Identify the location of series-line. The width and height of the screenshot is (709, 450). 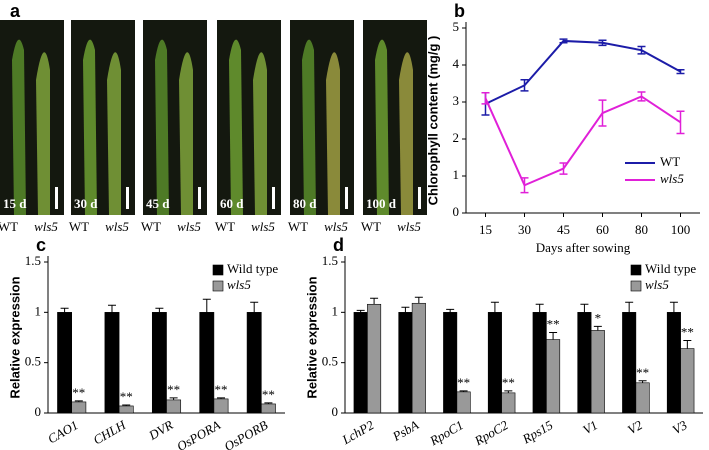
(583, 72).